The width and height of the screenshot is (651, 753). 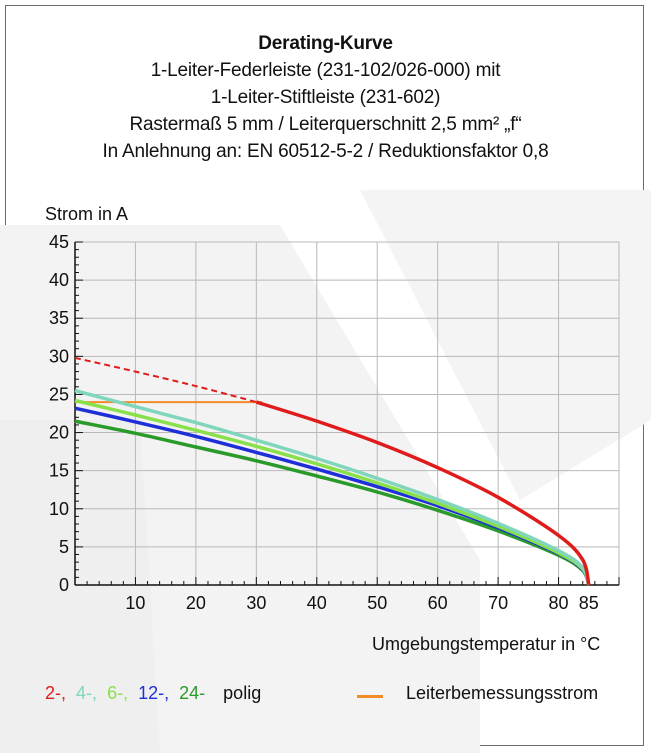 I want to click on legend-pole-2: 2-,, so click(x=56, y=693).